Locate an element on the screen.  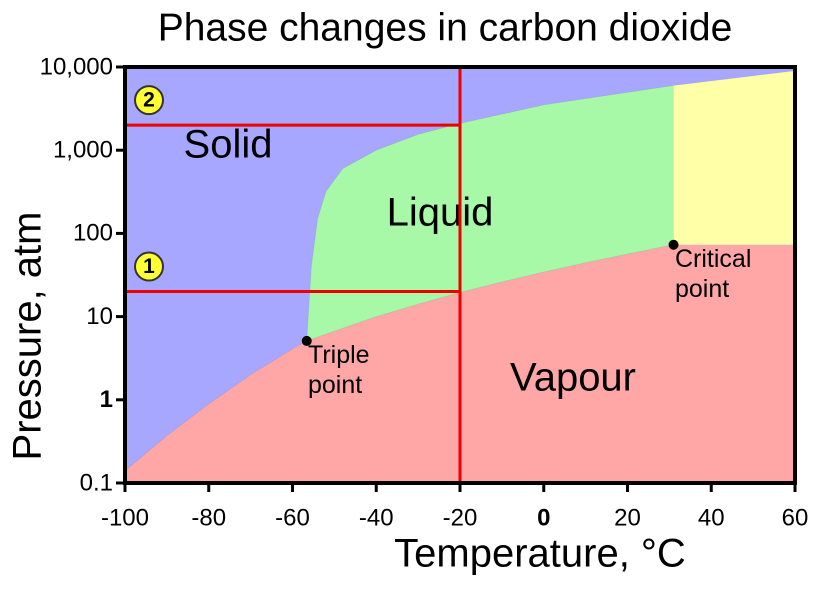
x-tick-label: 40 is located at coordinates (711, 517).